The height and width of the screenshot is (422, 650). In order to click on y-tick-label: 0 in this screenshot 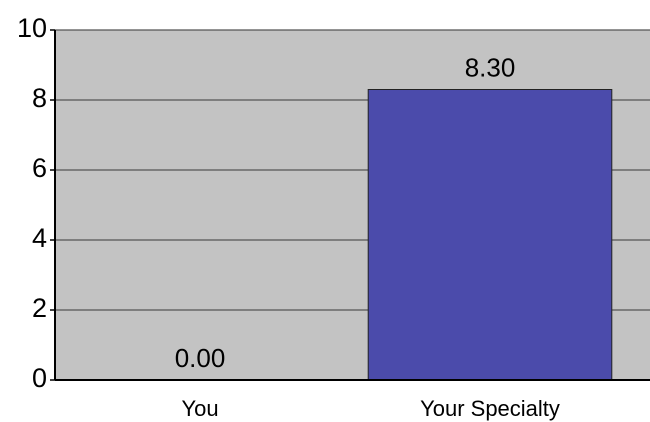, I will do `click(39, 378)`.